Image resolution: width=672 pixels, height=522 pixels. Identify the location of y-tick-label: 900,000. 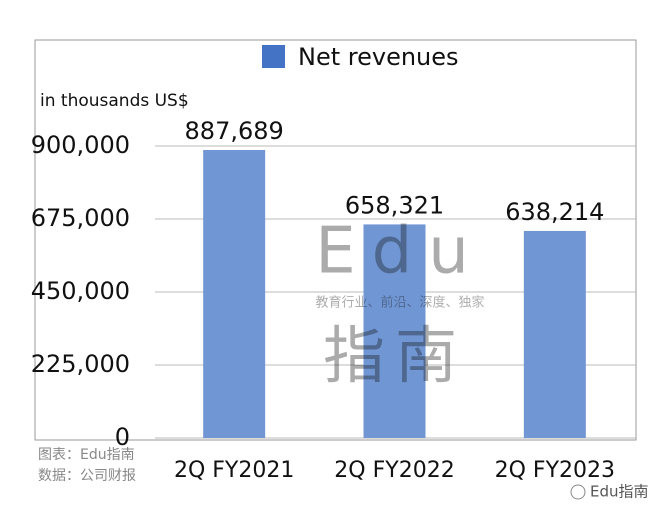
(80, 145).